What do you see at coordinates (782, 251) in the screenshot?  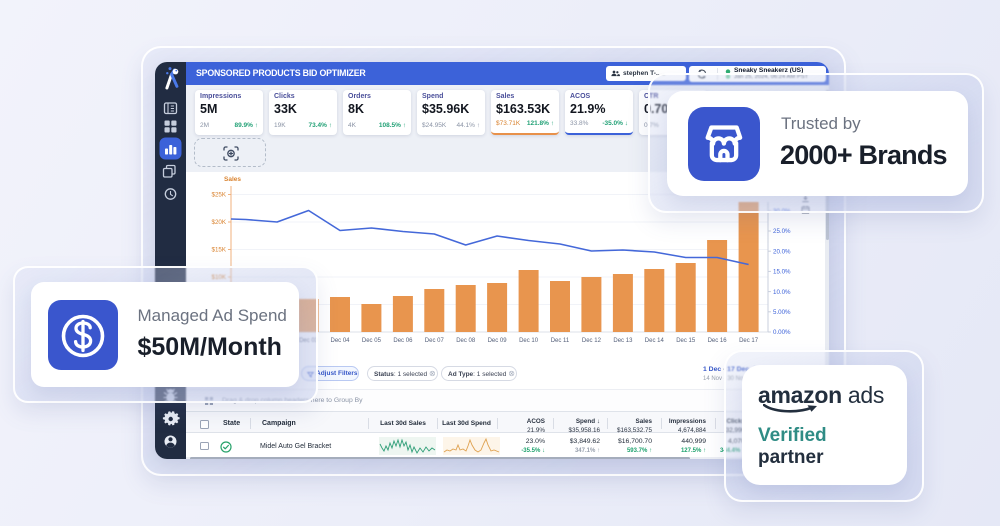 I see `svg-text: 20.0%` at bounding box center [782, 251].